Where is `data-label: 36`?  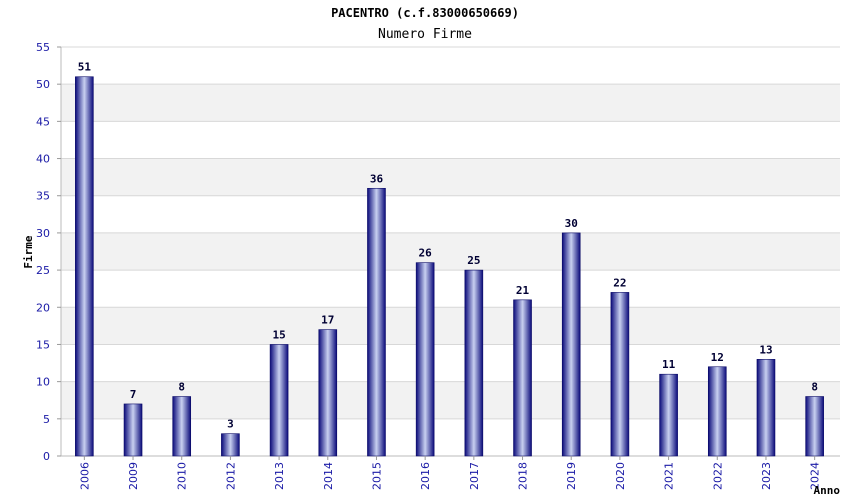 data-label: 36 is located at coordinates (377, 178).